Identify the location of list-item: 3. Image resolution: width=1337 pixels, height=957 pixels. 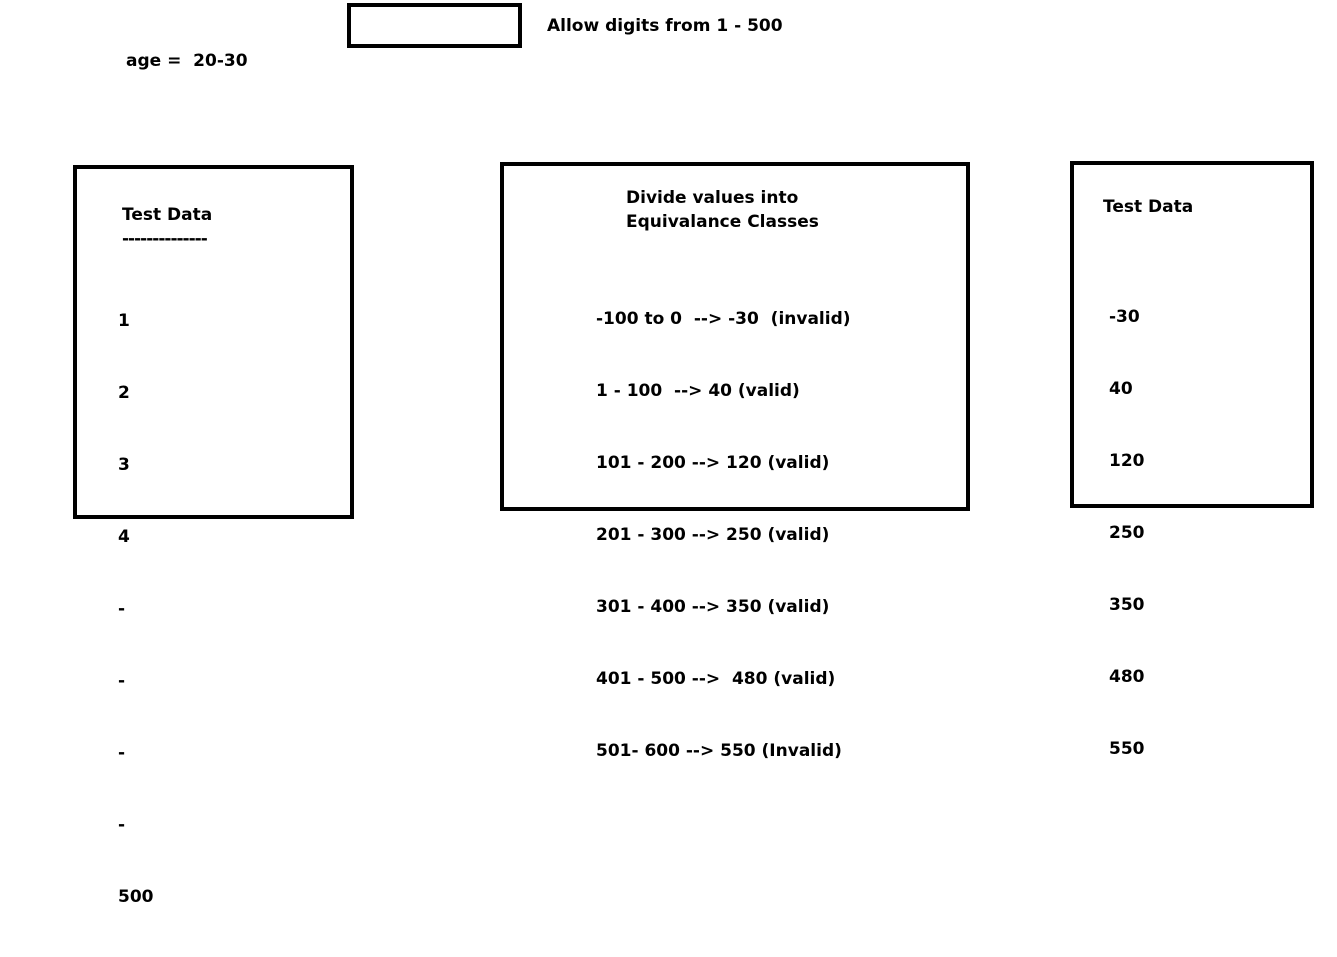
(124, 465).